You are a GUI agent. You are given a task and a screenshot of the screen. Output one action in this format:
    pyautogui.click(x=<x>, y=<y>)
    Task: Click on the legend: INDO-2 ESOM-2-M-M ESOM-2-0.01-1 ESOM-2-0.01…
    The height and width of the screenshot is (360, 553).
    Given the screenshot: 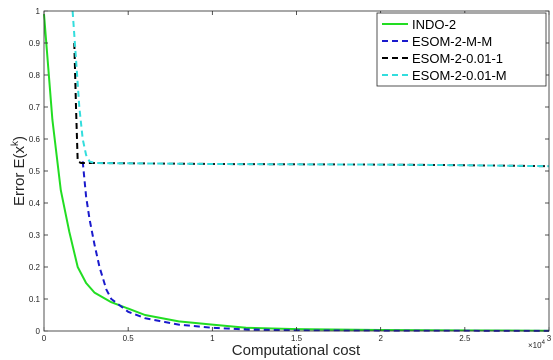 What is the action you would take?
    pyautogui.click(x=461, y=49)
    